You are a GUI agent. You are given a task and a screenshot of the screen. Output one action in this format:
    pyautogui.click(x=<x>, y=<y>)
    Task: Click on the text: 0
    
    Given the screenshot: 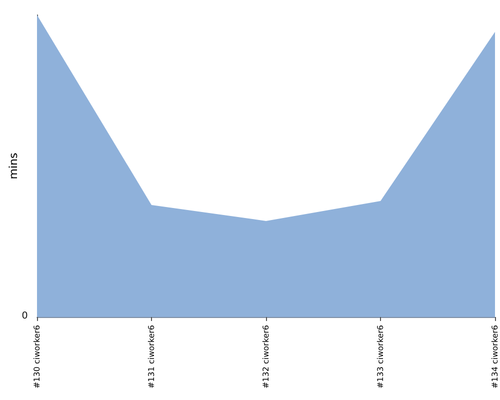 What is the action you would take?
    pyautogui.click(x=25, y=316)
    